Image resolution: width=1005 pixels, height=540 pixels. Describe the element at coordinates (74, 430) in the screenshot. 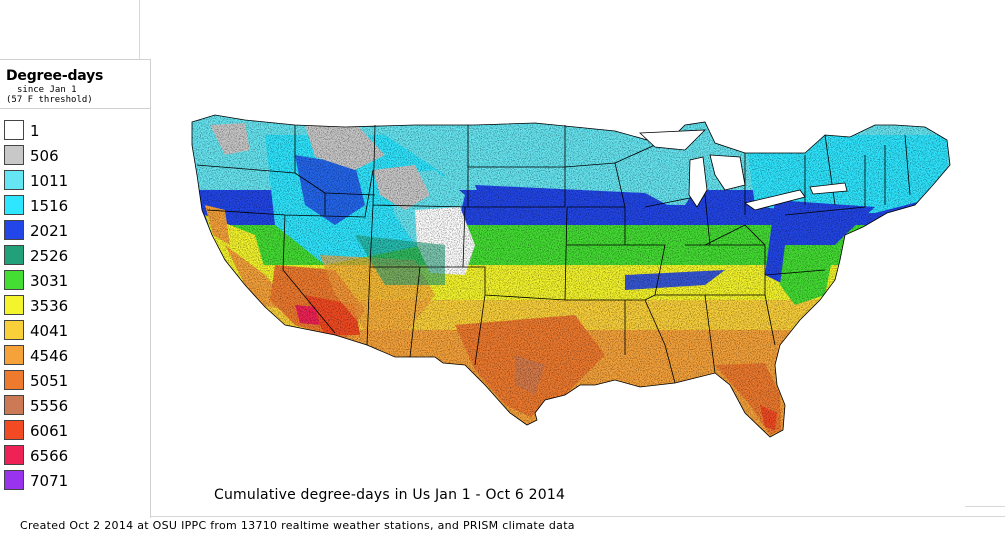

I see `legend-item: 6061` at that location.